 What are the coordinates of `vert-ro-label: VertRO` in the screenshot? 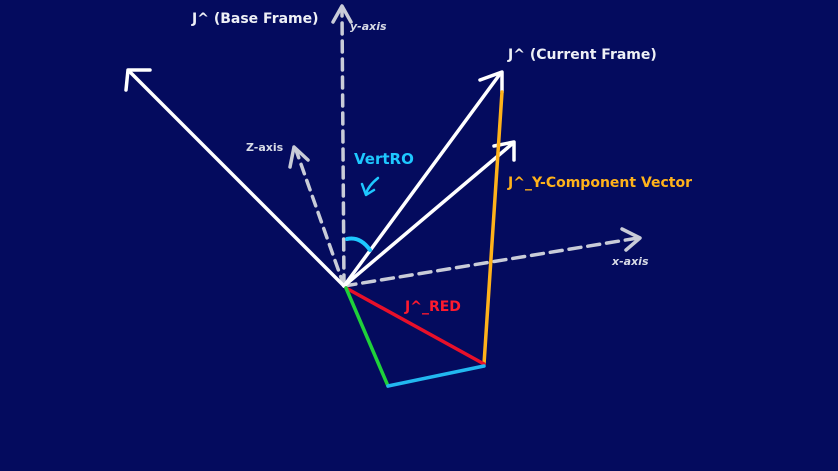 It's located at (384, 159).